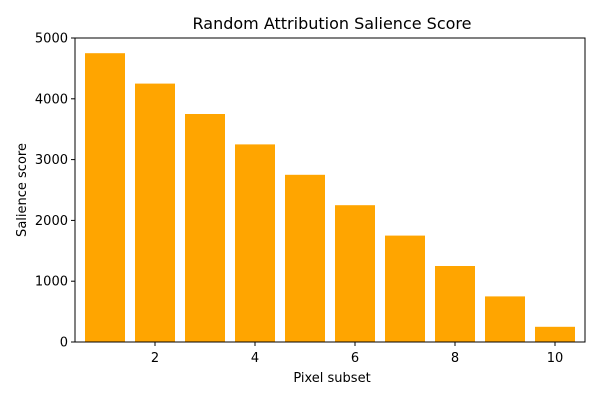  What do you see at coordinates (155, 358) in the screenshot?
I see `x-tick-label: 2` at bounding box center [155, 358].